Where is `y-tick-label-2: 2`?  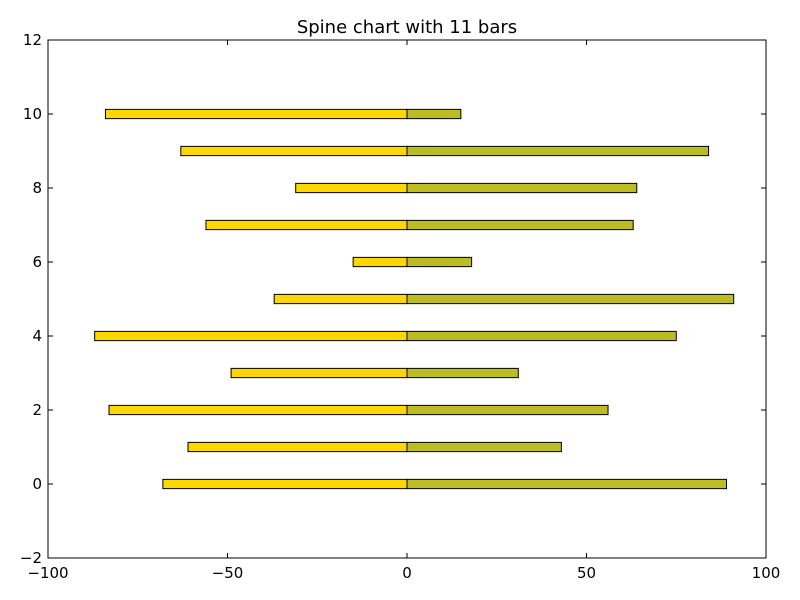 y-tick-label-2: 2 is located at coordinates (37, 410).